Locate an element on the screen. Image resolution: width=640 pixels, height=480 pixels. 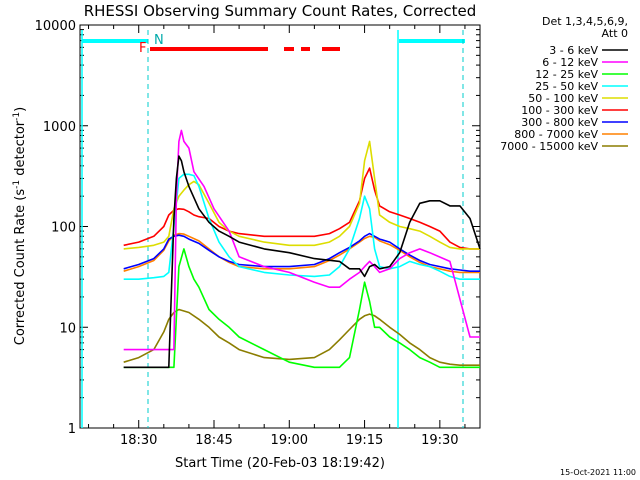
legend-label: 6 - 12 keV is located at coordinates (570, 62).